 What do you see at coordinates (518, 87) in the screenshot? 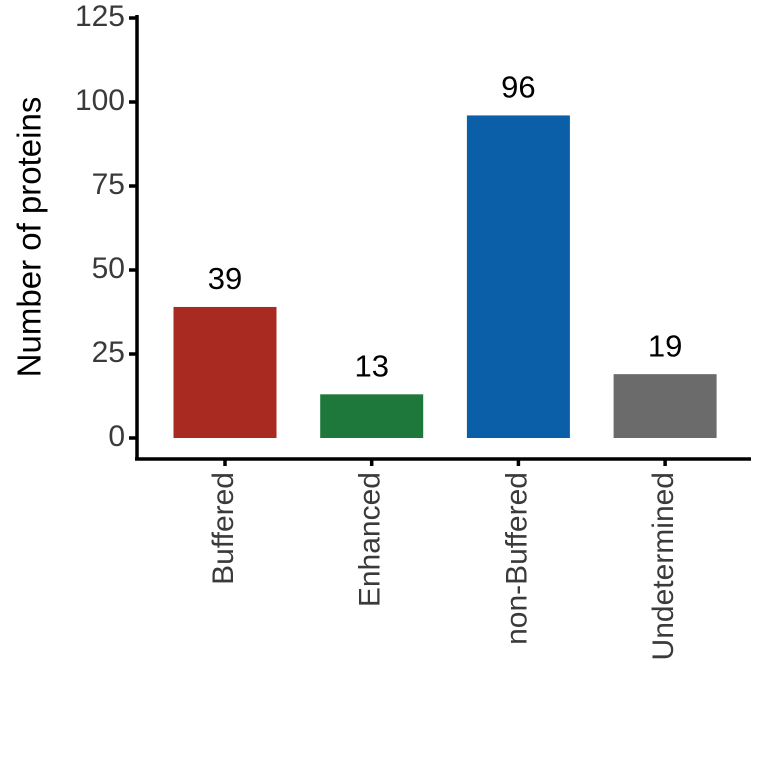
I see `data-label: 96` at bounding box center [518, 87].